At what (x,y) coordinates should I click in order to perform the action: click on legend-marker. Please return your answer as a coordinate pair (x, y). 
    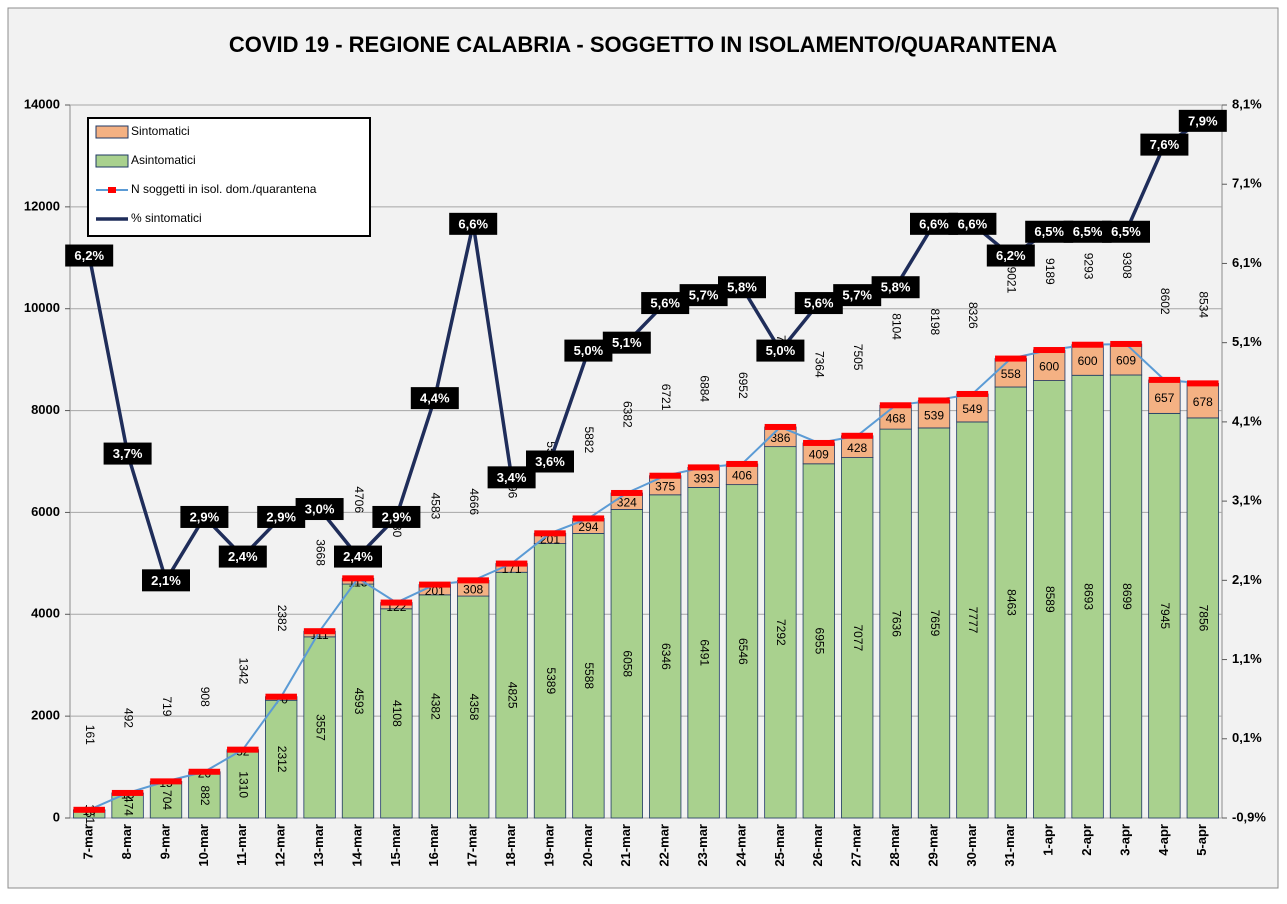
    Looking at the image, I should click on (112, 190).